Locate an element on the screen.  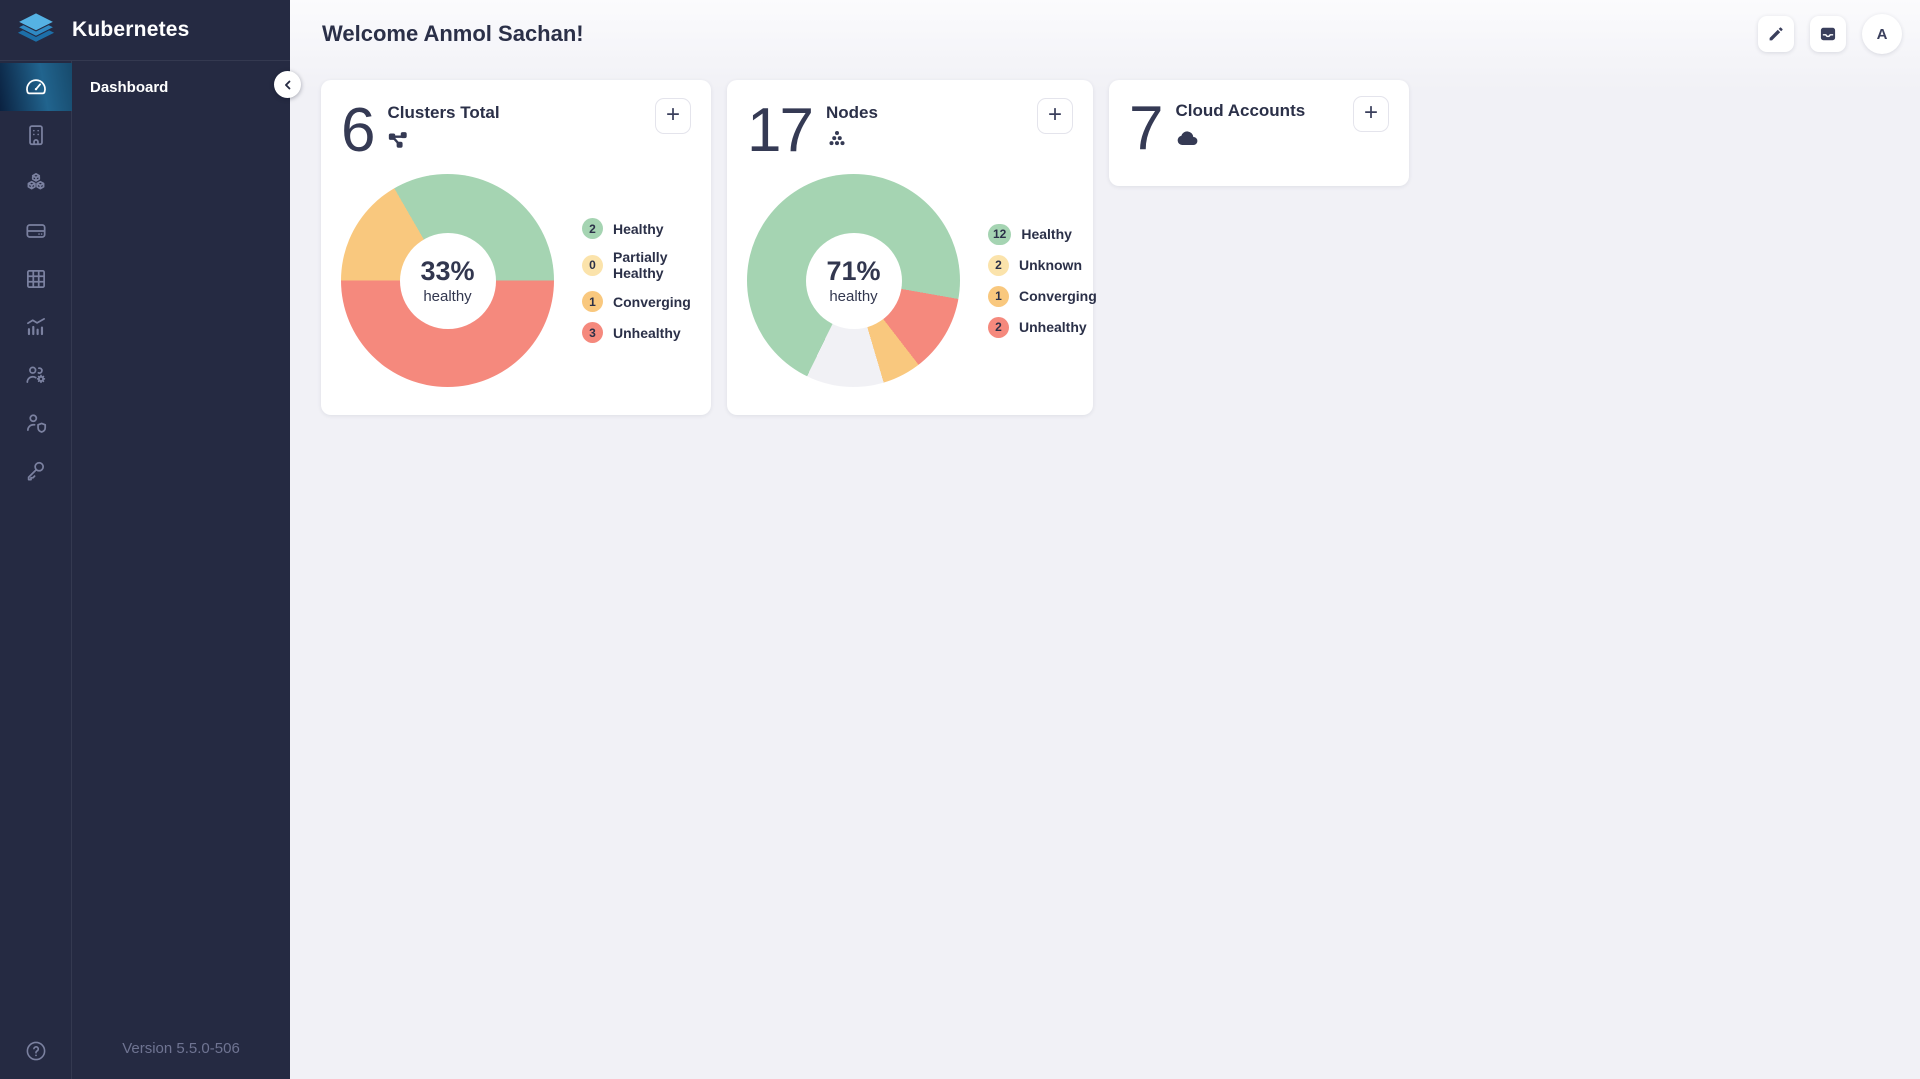
gauge-icon is located at coordinates (36, 87).